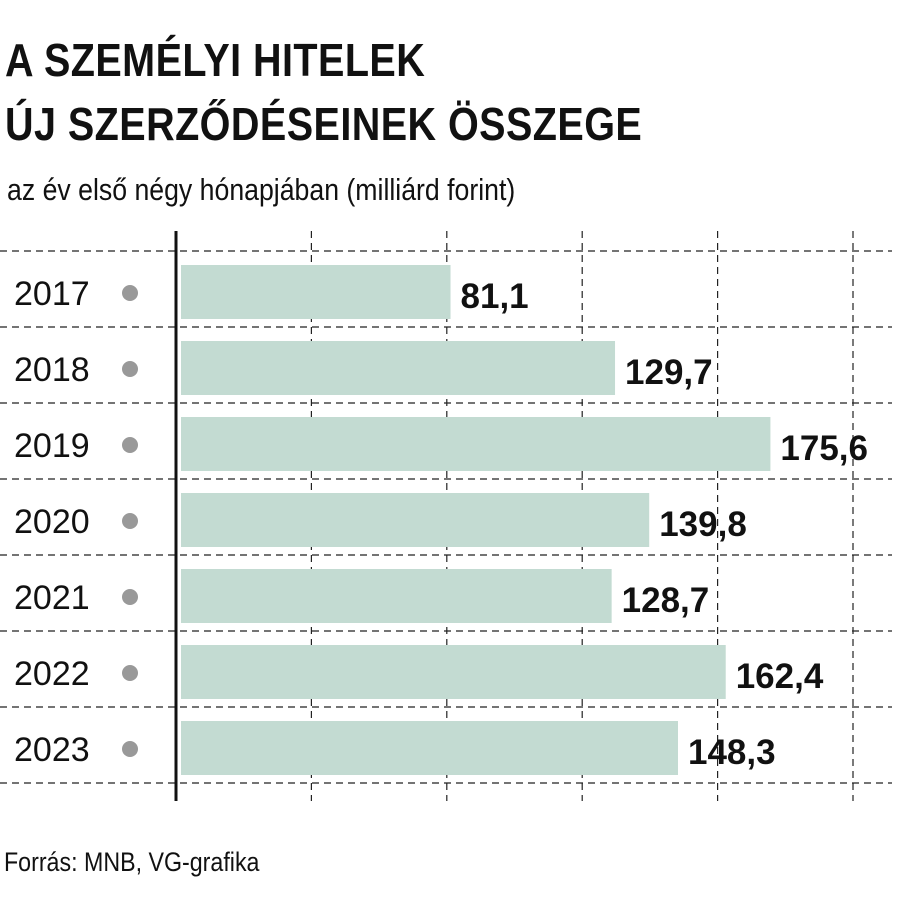  What do you see at coordinates (316, 292) in the screenshot?
I see `bar-2017` at bounding box center [316, 292].